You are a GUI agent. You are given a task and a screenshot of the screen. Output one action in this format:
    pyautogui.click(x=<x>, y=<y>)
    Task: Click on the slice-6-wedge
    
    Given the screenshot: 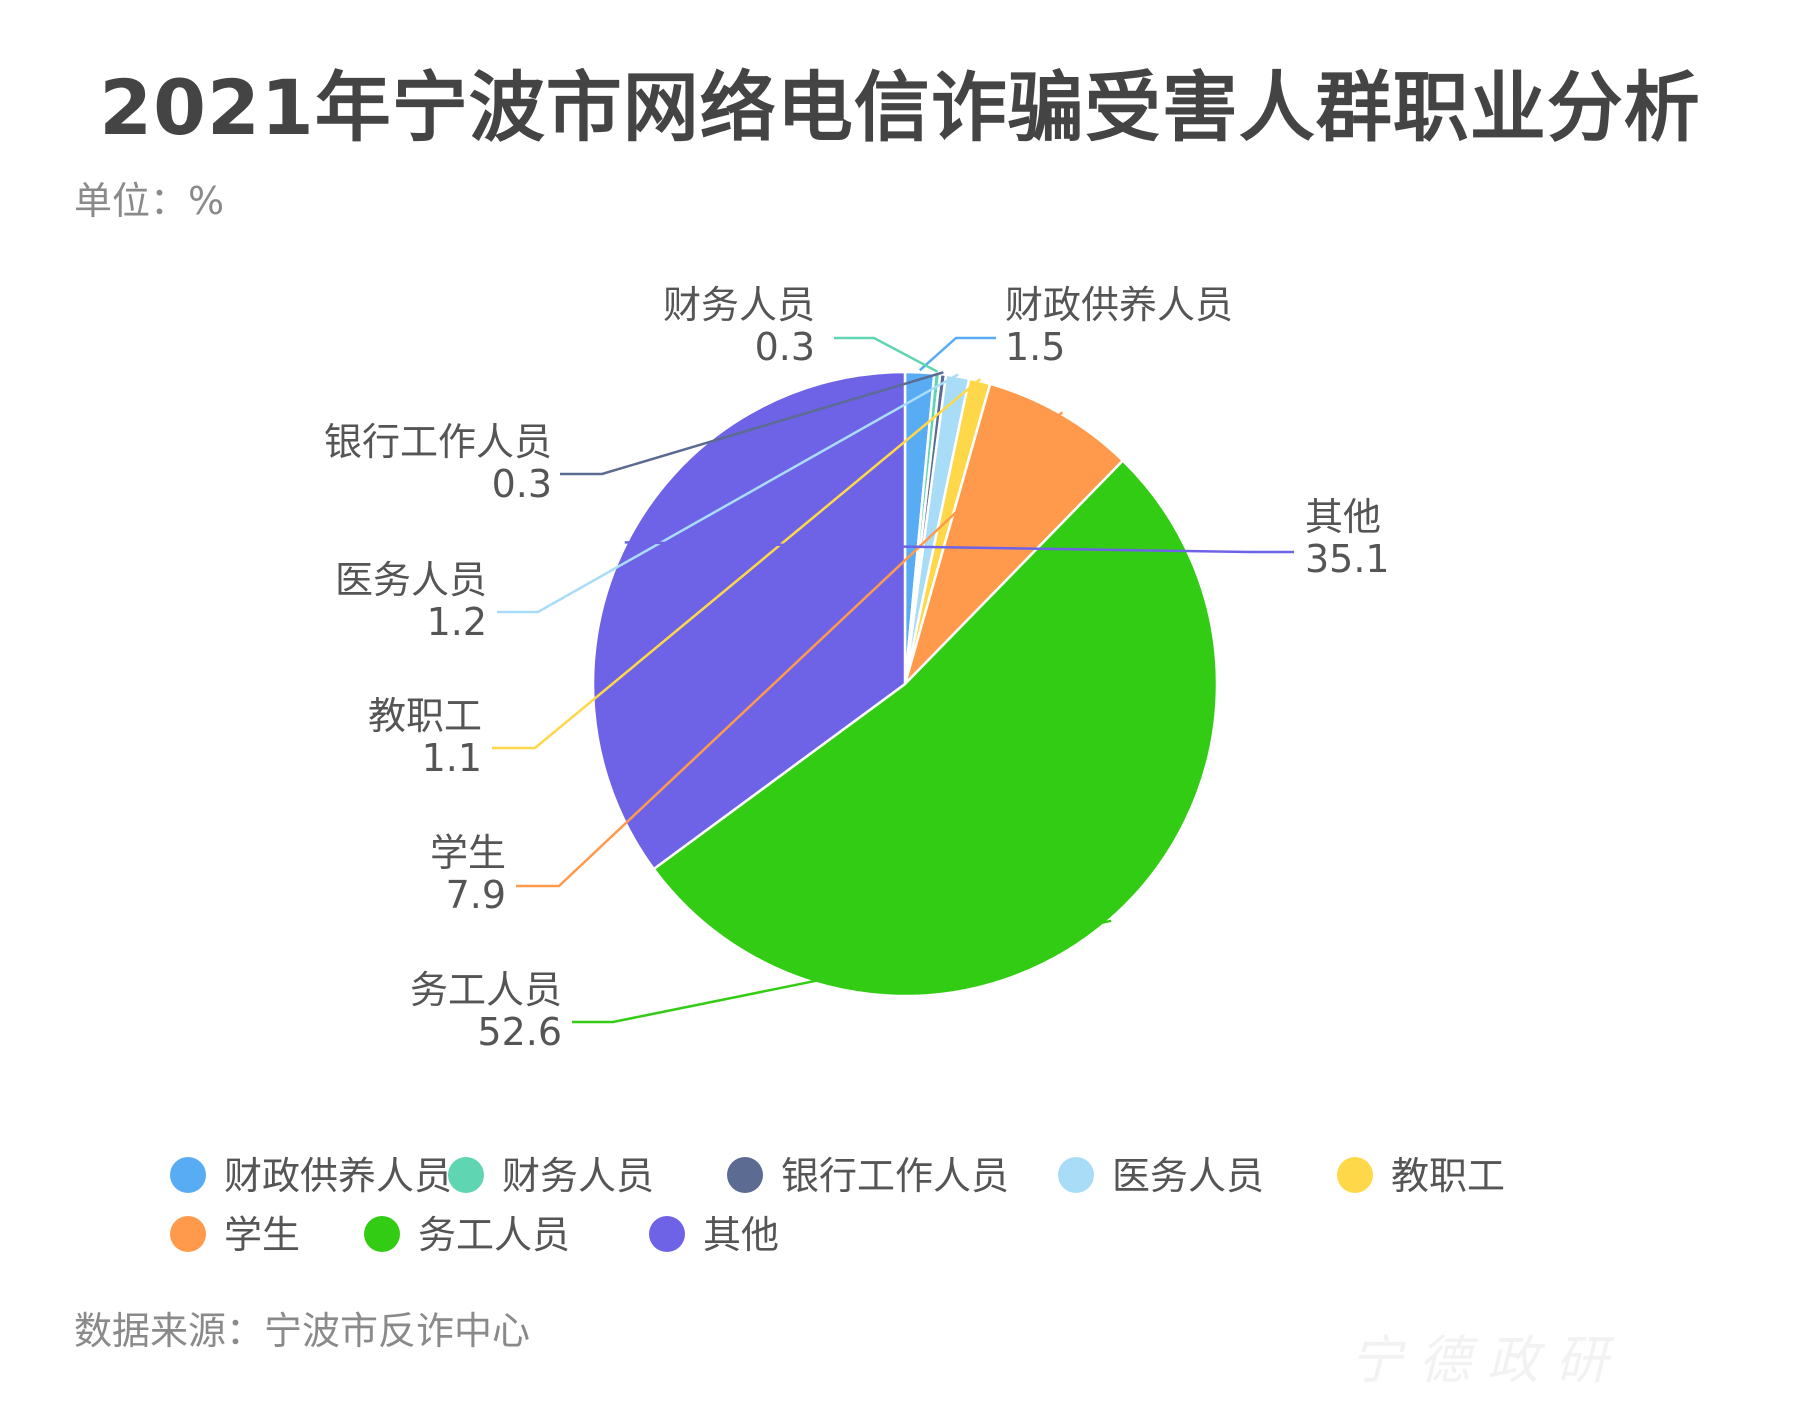 What is the action you would take?
    pyautogui.click(x=935, y=728)
    